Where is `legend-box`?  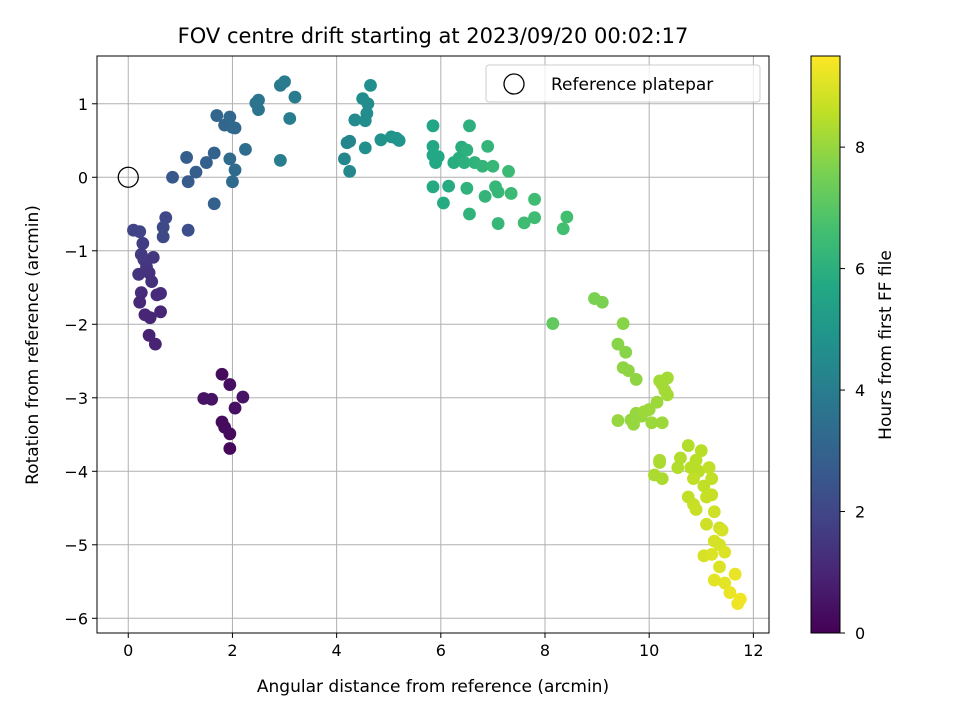 legend-box is located at coordinates (623, 83).